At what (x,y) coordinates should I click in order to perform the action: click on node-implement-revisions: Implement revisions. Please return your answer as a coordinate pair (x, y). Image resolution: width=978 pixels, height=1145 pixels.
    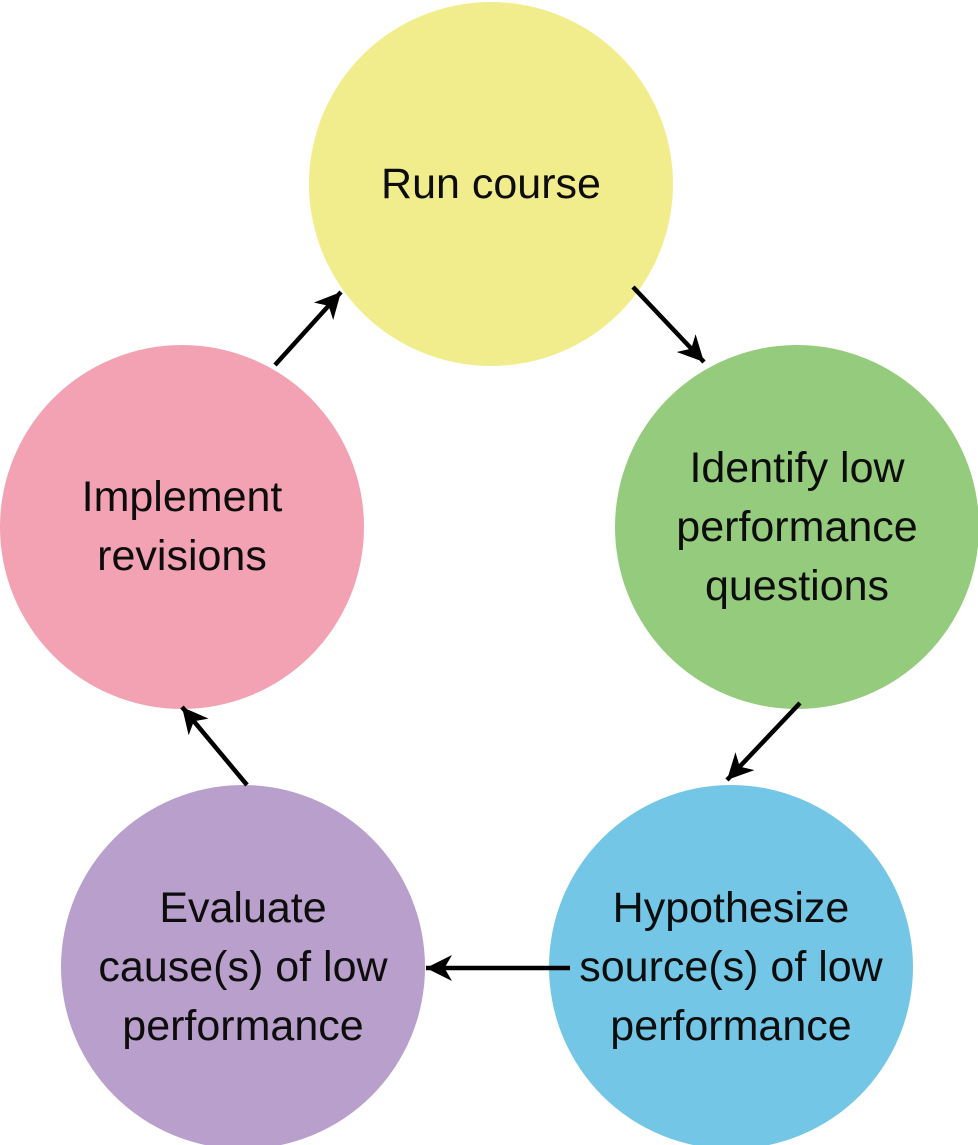
    Looking at the image, I should click on (182, 527).